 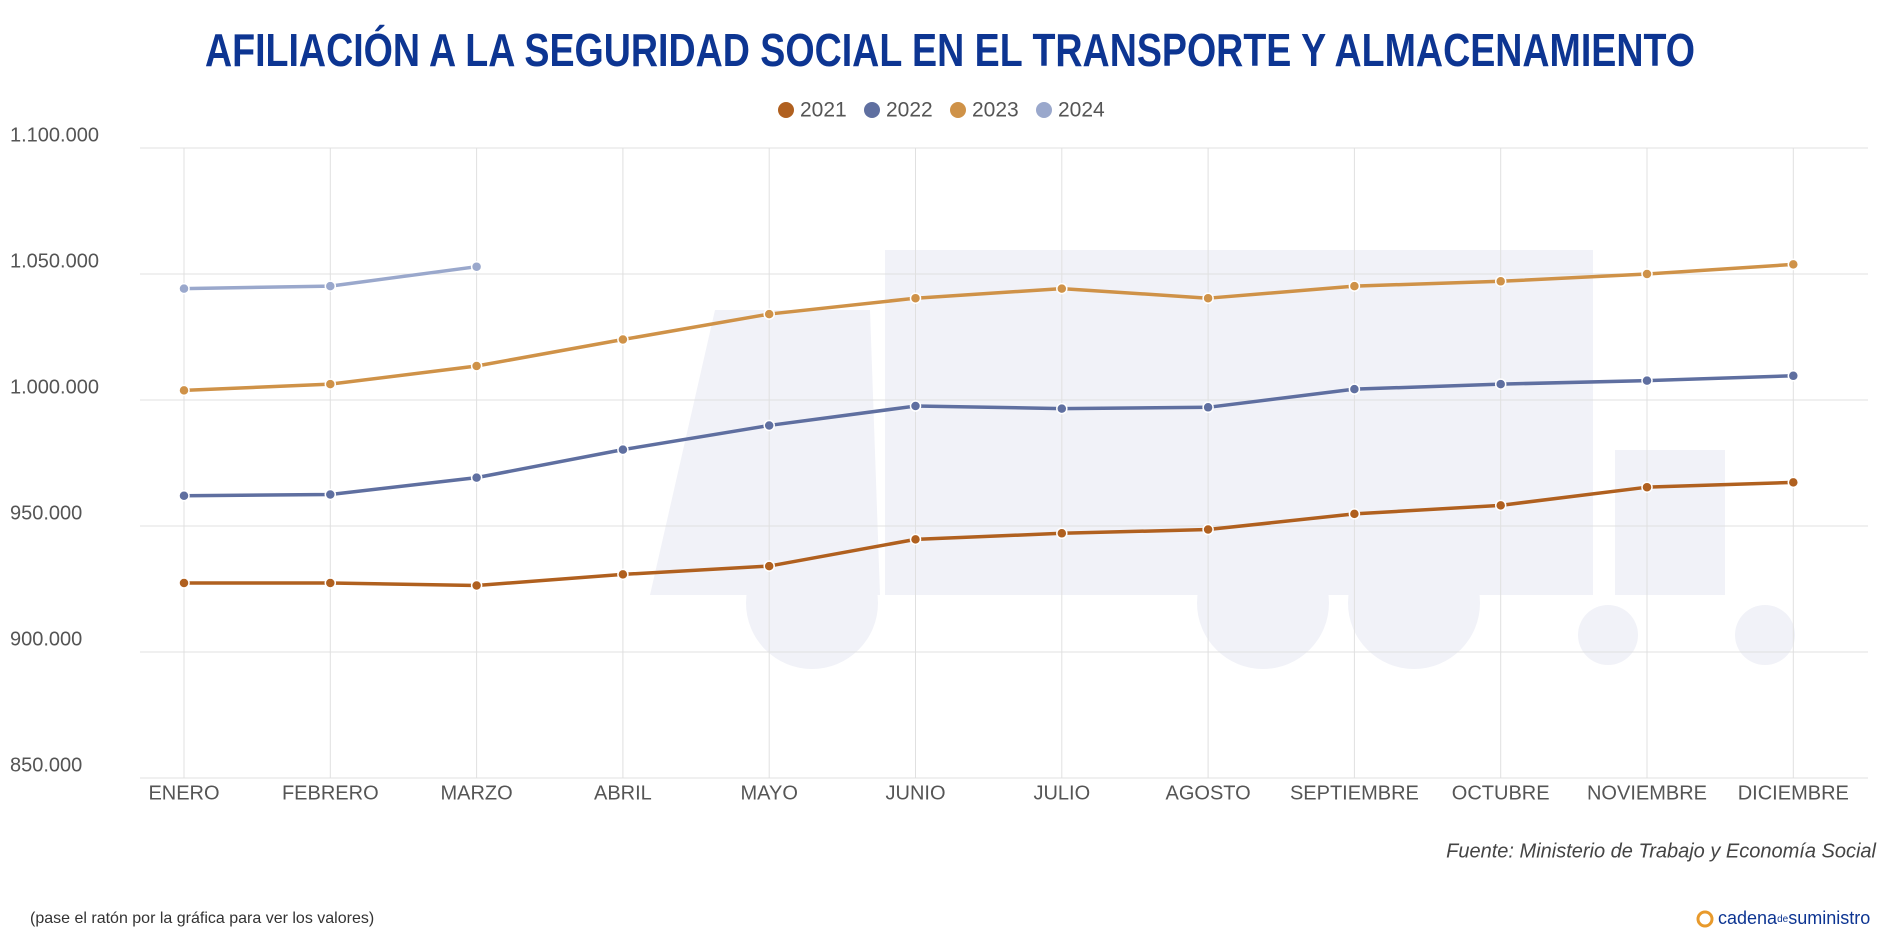 What do you see at coordinates (1793, 793) in the screenshot?
I see `x-tick-label: DICIEMBRE` at bounding box center [1793, 793].